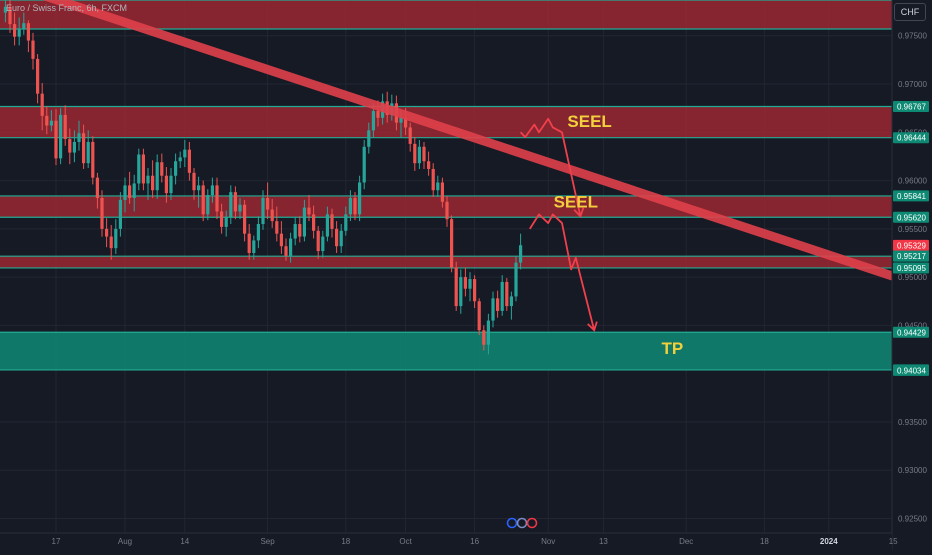 The height and width of the screenshot is (555, 932). Describe the element at coordinates (829, 541) in the screenshot. I see `x-tick-label: 2024` at that location.